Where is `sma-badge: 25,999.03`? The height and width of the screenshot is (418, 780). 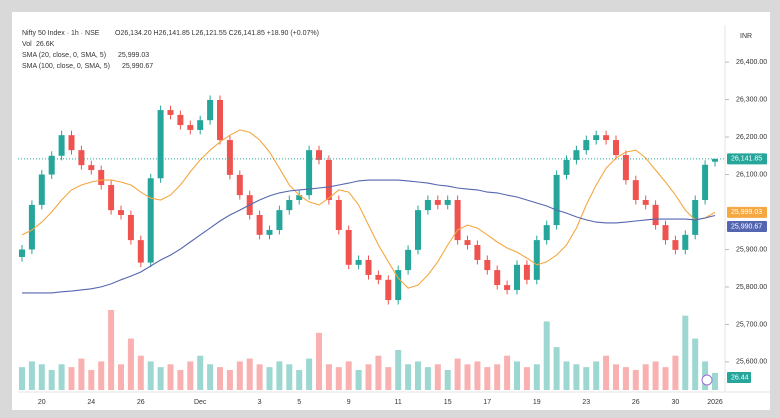 sma-badge: 25,999.03 is located at coordinates (746, 212).